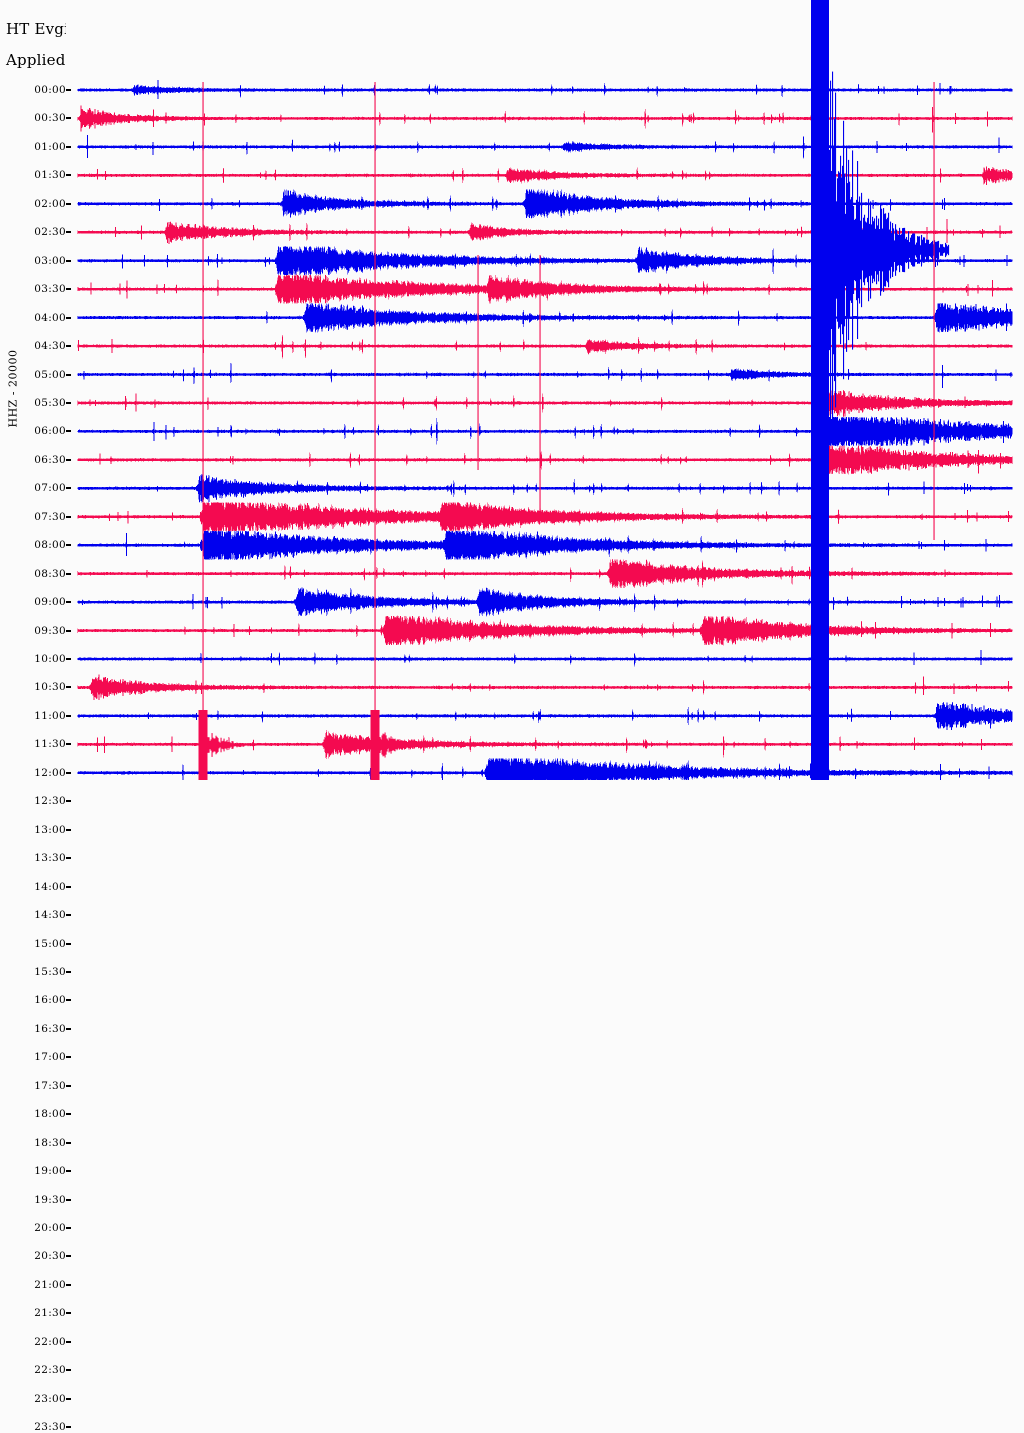 Image resolution: width=1024 pixels, height=1433 pixels. Describe the element at coordinates (50, 772) in the screenshot. I see `time-tick-label: 12:00` at that location.